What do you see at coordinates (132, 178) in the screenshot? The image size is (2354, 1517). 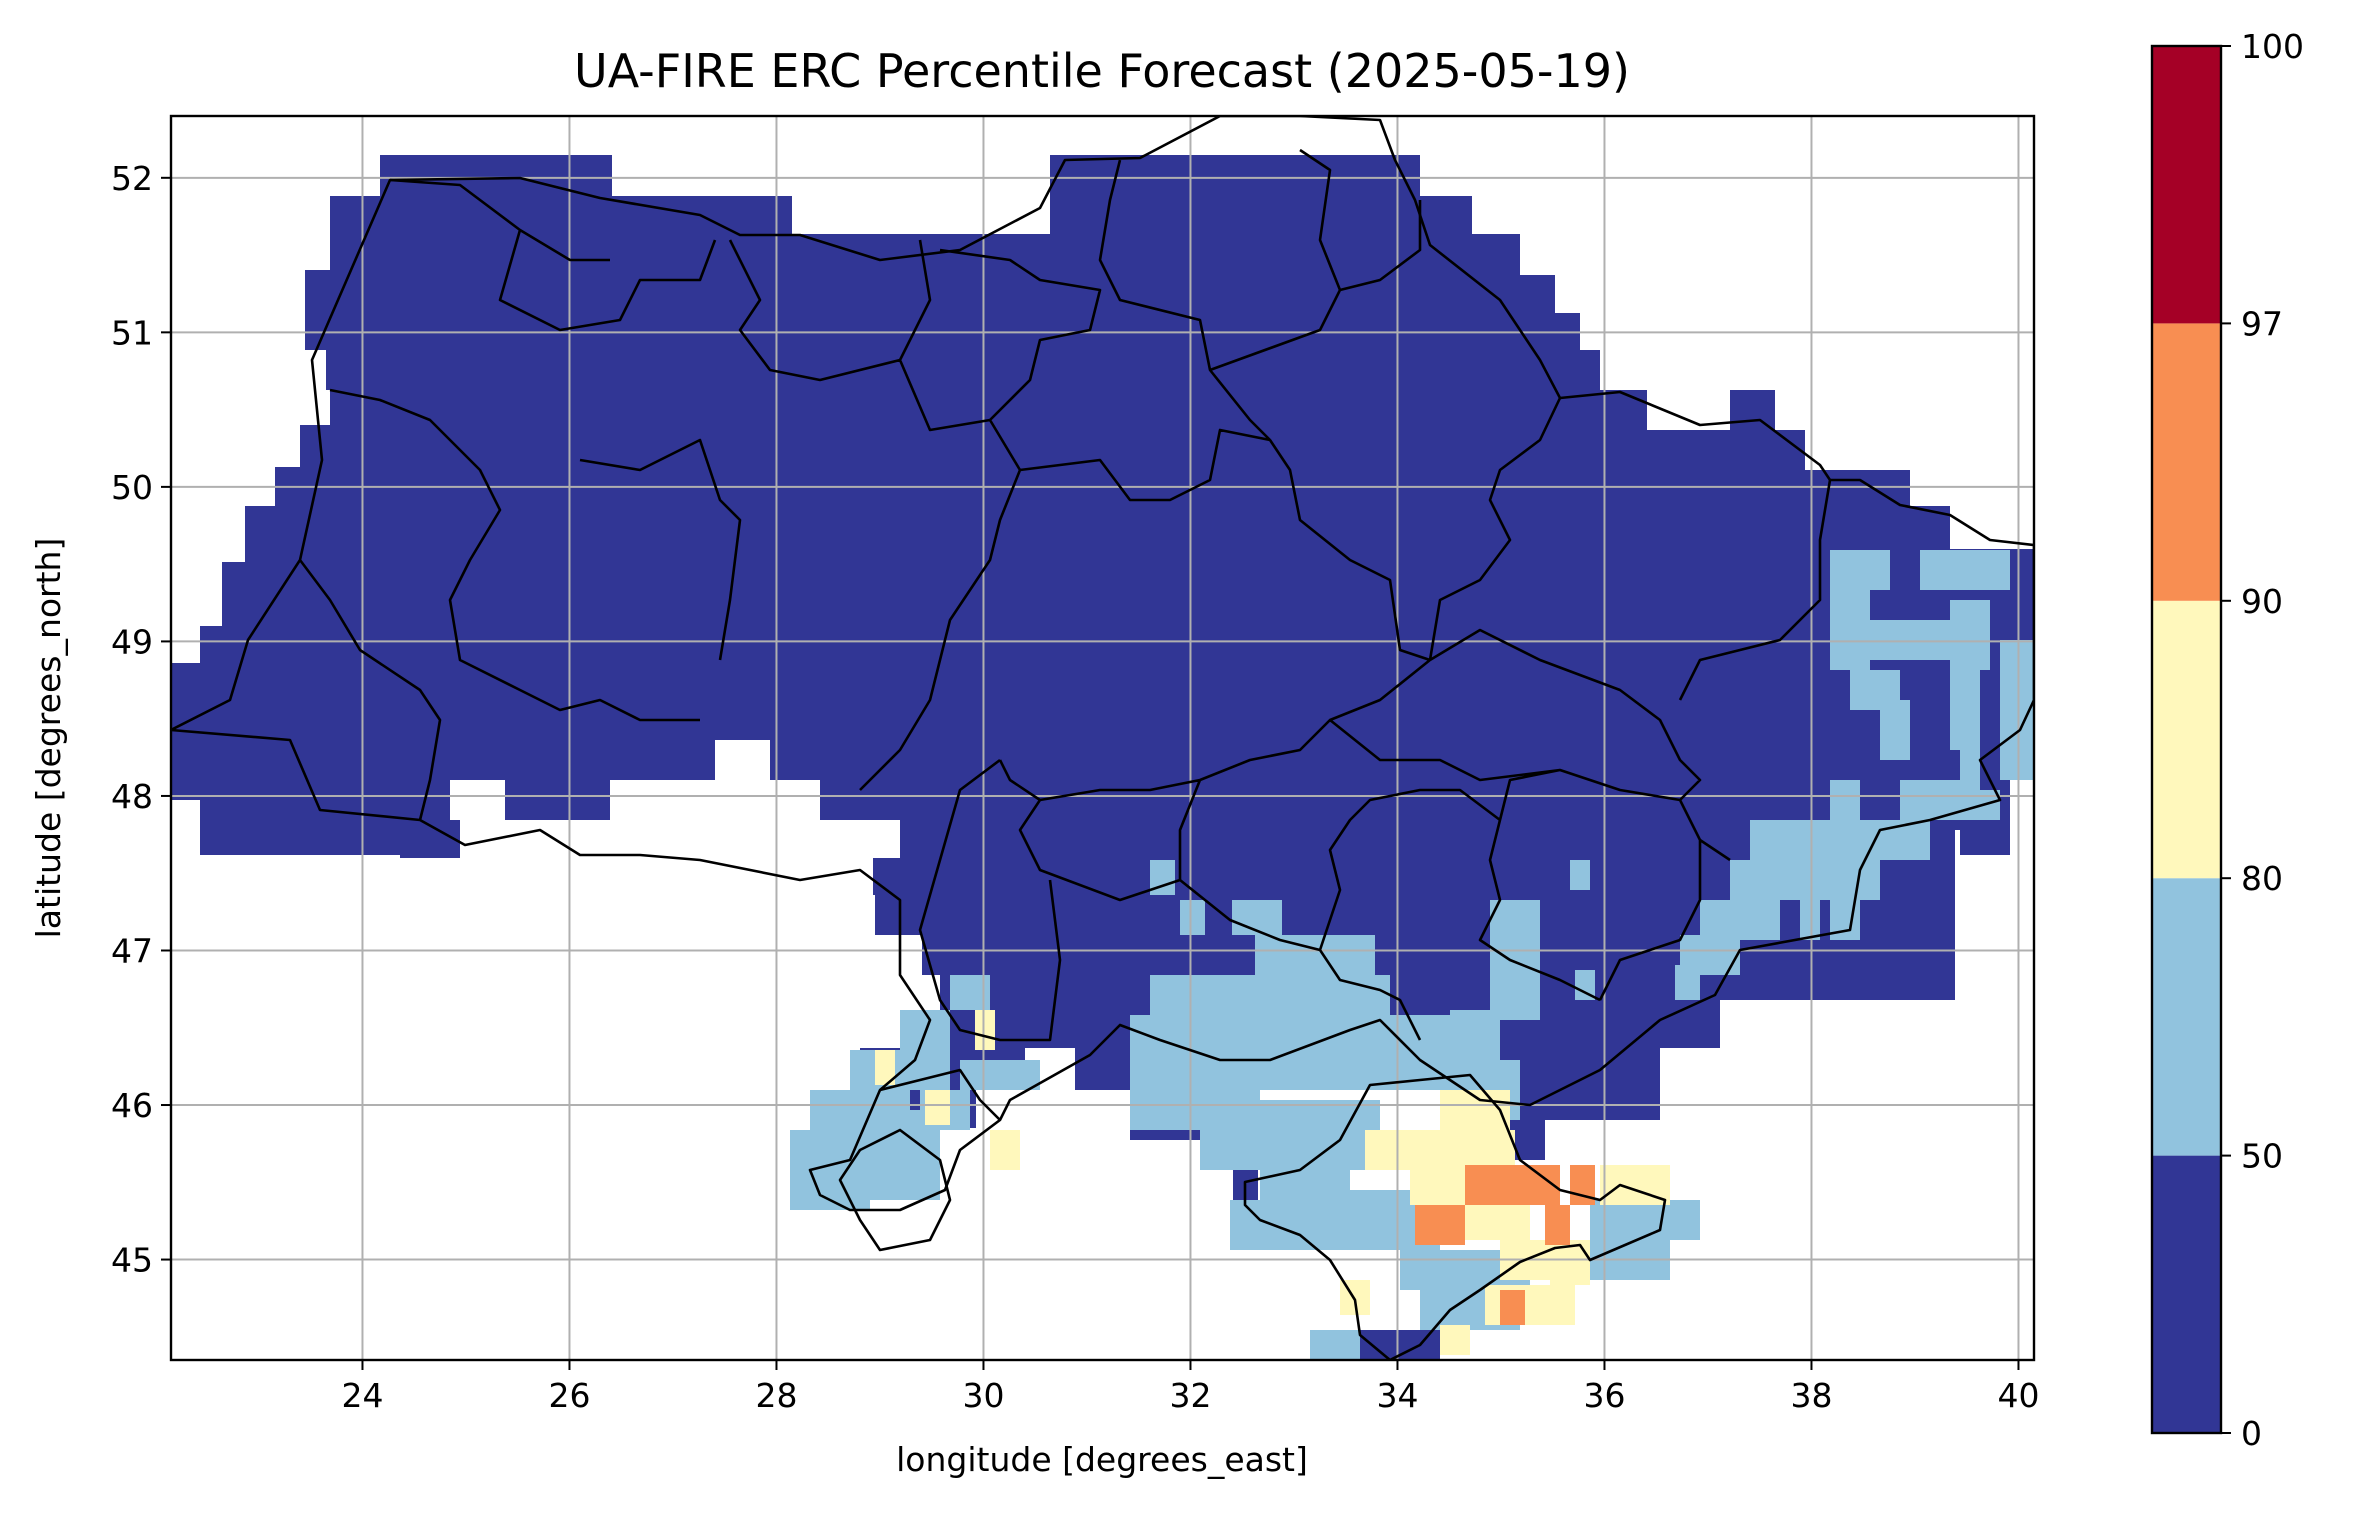 I see `y-tick-label: 52` at bounding box center [132, 178].